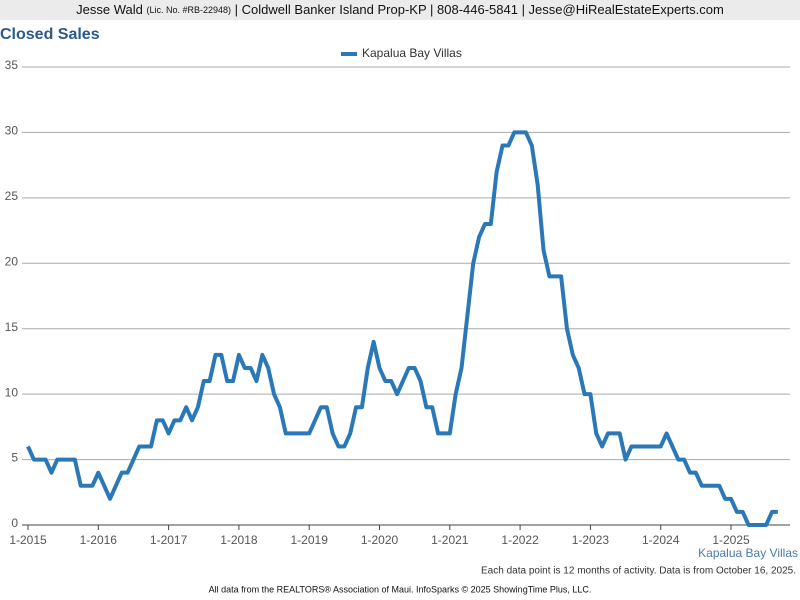  Describe the element at coordinates (14, 523) in the screenshot. I see `y-tick-label: 0` at that location.